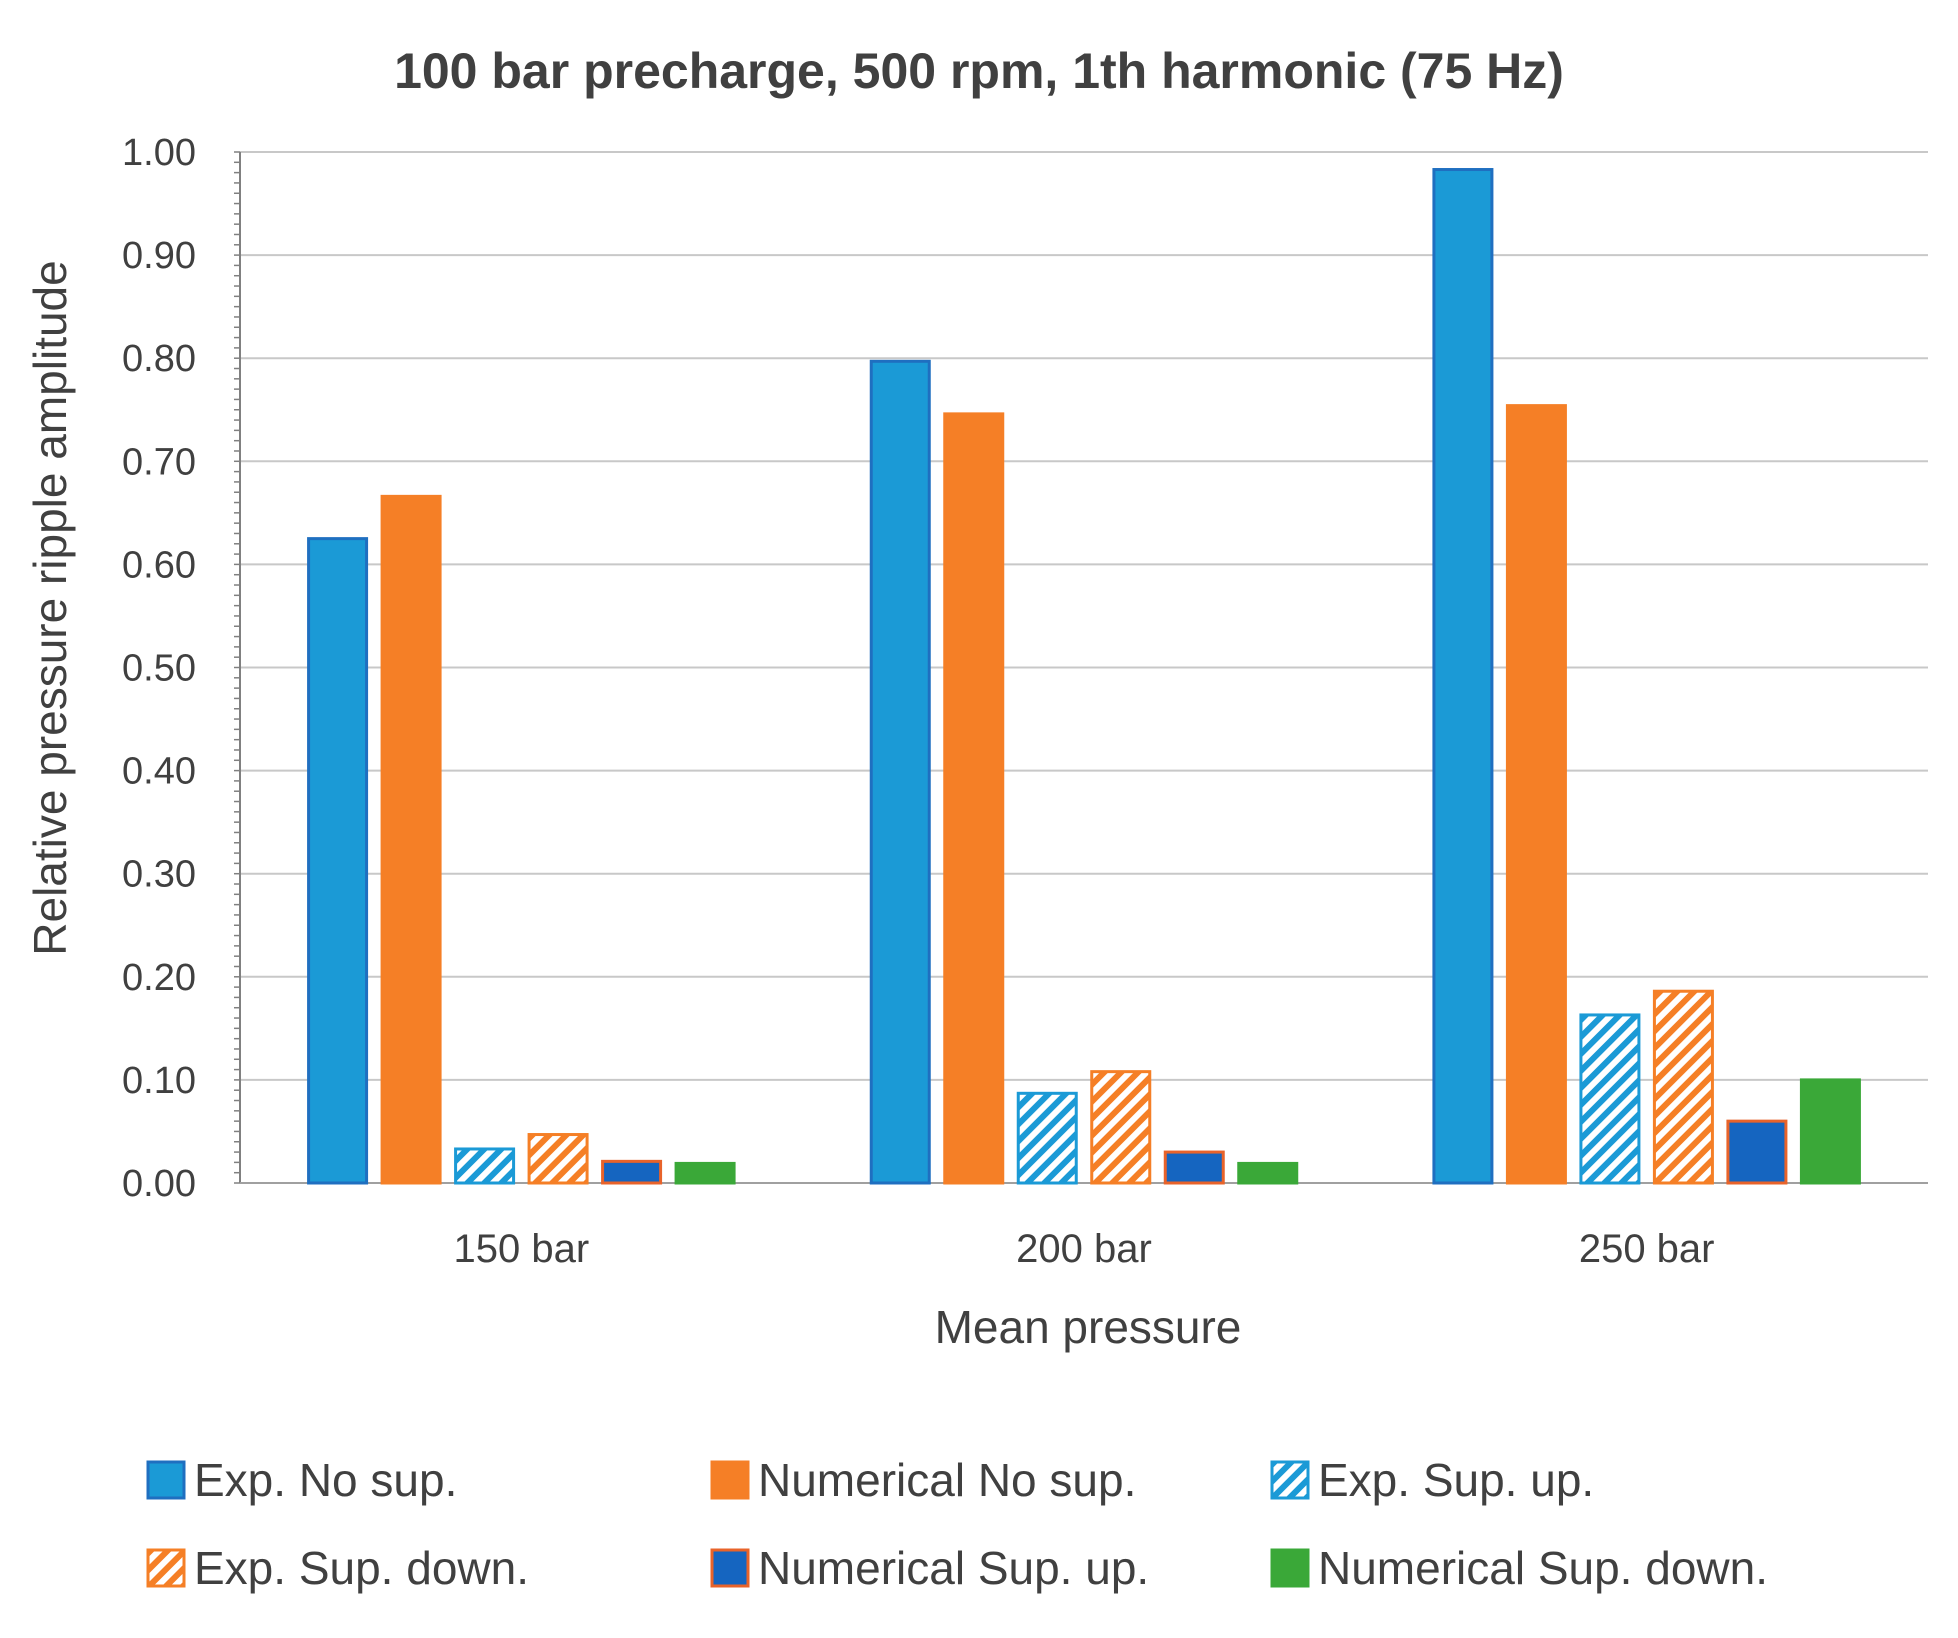 This screenshot has width=1958, height=1638. I want to click on legend-item: Exp. Sup. down., so click(337, 1568).